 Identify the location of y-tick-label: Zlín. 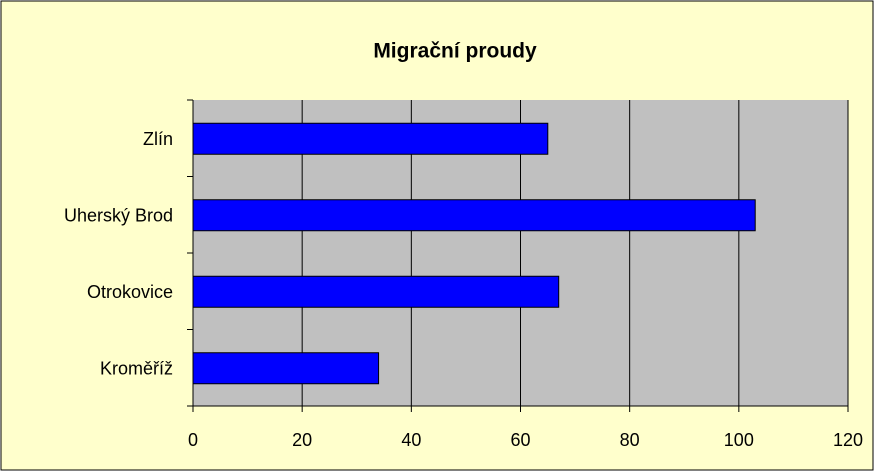
(158, 139).